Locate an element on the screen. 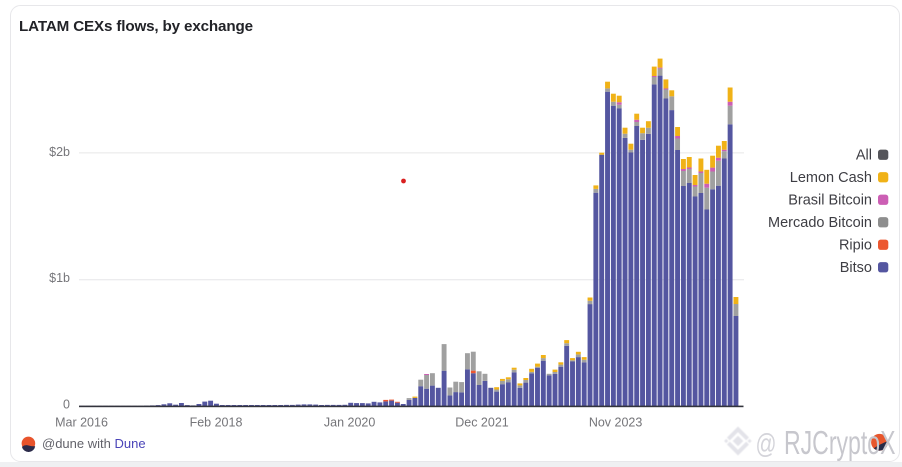 The height and width of the screenshot is (467, 902). svg-text: LATAM CEXs flows, by exchange is located at coordinates (136, 26).